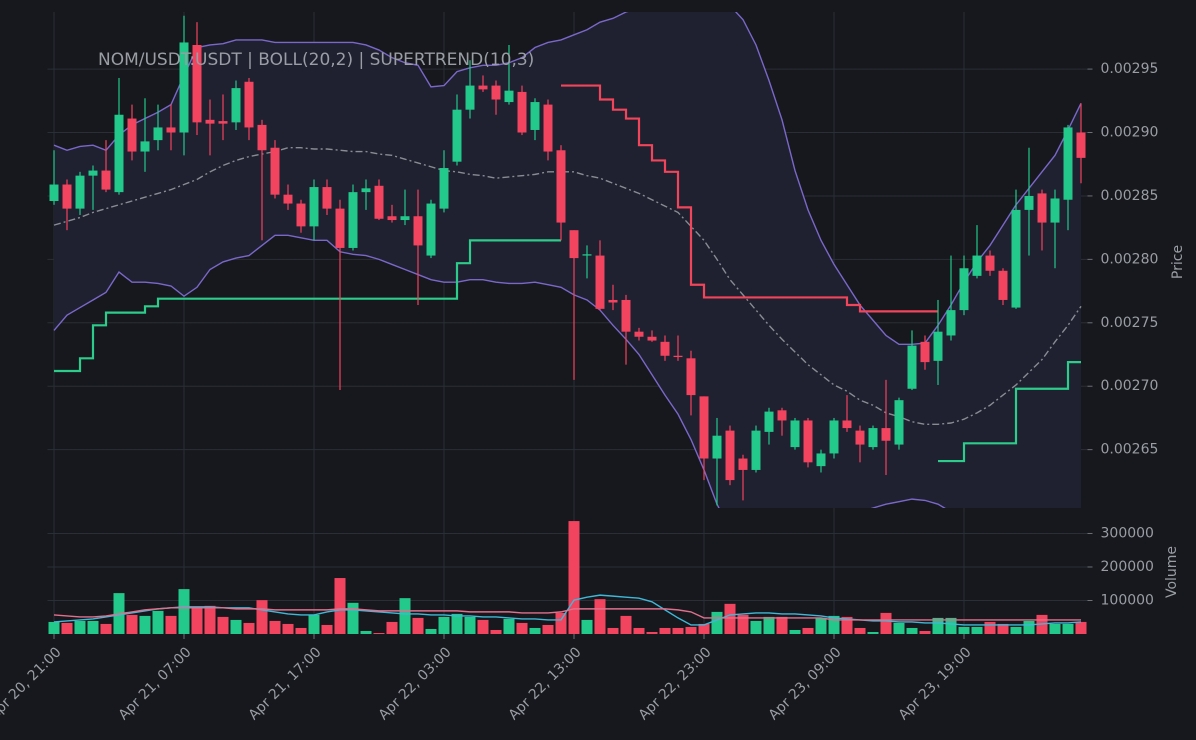 The height and width of the screenshot is (740, 1196). I want to click on y-tick-label: 300000, so click(1127, 533).